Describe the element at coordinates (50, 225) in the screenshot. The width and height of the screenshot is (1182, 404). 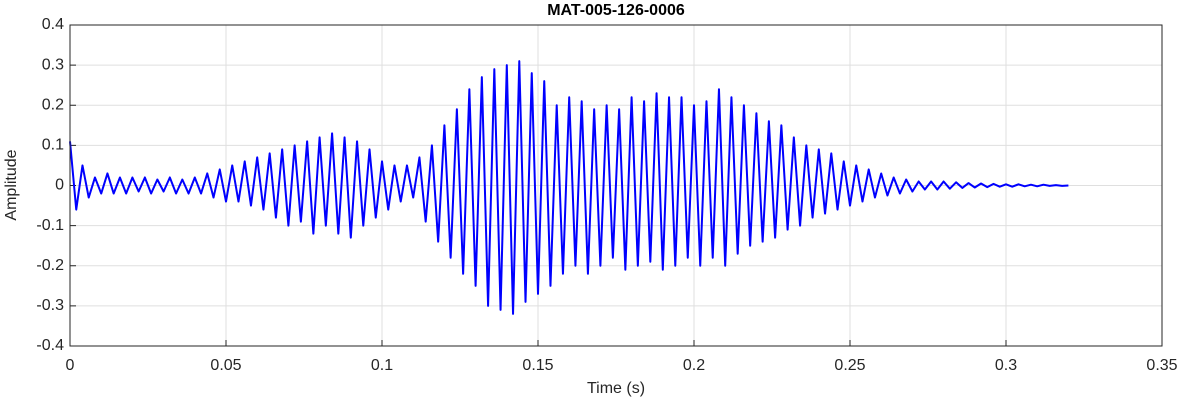
I see `y-tick-label: -0.1` at that location.